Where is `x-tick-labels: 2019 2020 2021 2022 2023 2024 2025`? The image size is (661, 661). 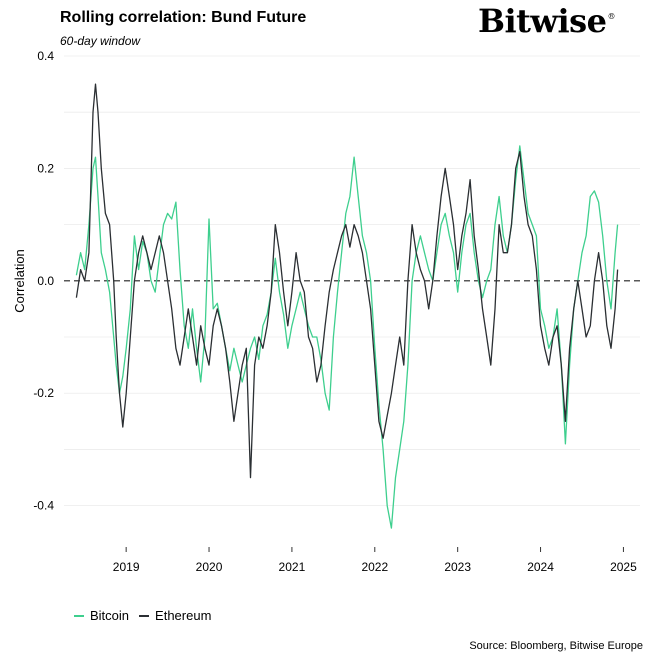 x-tick-labels: 2019 2020 2021 2022 2023 2024 2025 is located at coordinates (375, 560).